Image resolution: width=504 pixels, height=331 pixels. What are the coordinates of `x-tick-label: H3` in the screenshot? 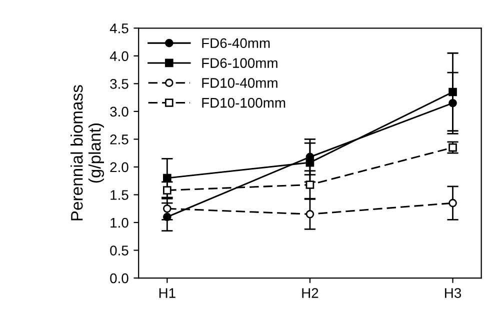 It's located at (453, 293).